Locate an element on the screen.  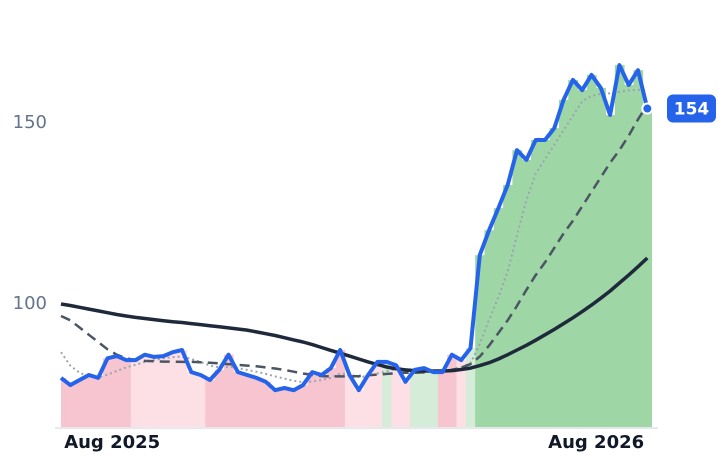
price-badge-label: 154 is located at coordinates (692, 110).